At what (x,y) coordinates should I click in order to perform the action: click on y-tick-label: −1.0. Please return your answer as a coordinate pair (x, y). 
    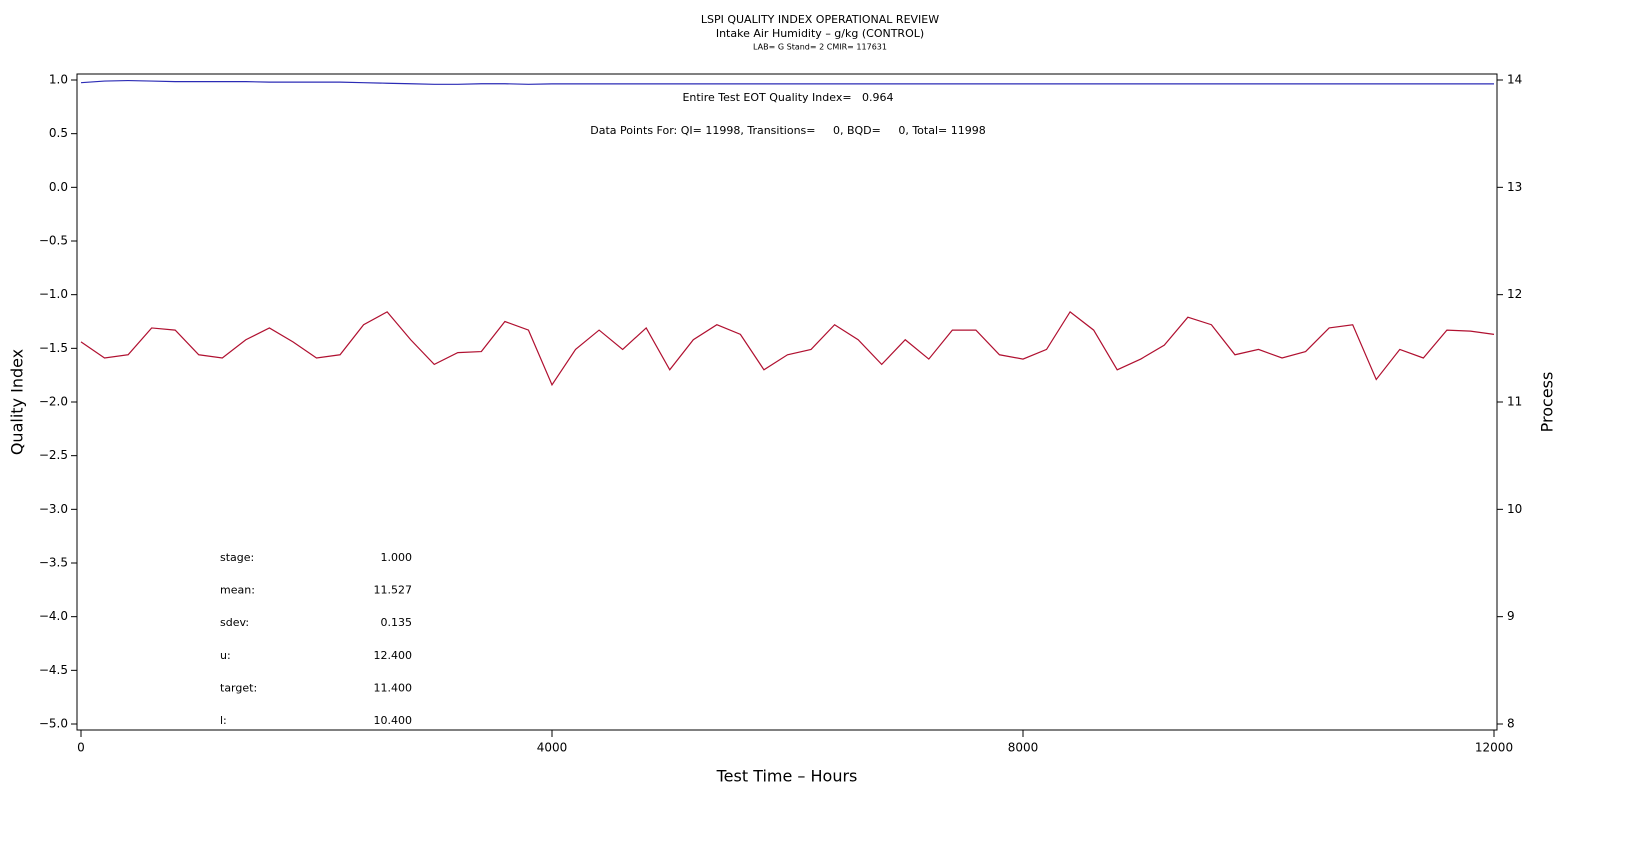
    Looking at the image, I should click on (53, 294).